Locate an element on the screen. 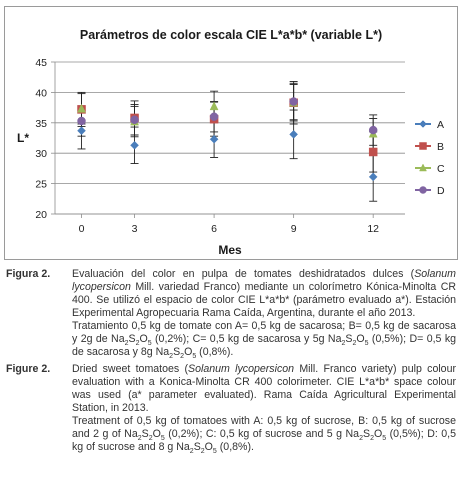 This screenshot has height=492, width=462. caption-es-species: Solanum lycopersicon is located at coordinates (264, 280).